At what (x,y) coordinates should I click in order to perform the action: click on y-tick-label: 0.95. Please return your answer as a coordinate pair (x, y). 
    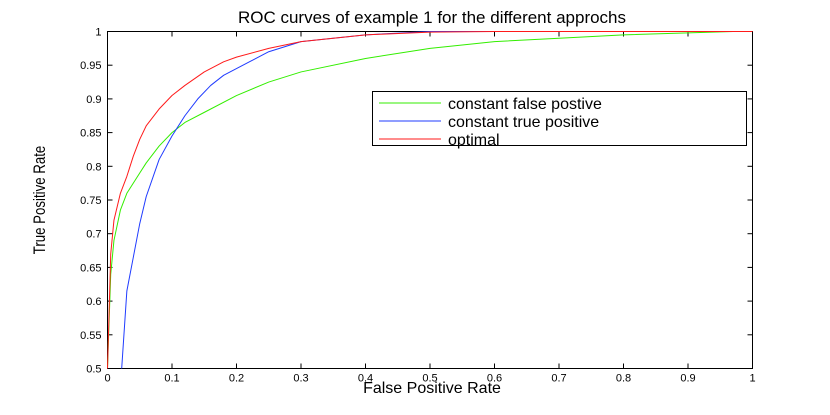
    Looking at the image, I should click on (90, 66).